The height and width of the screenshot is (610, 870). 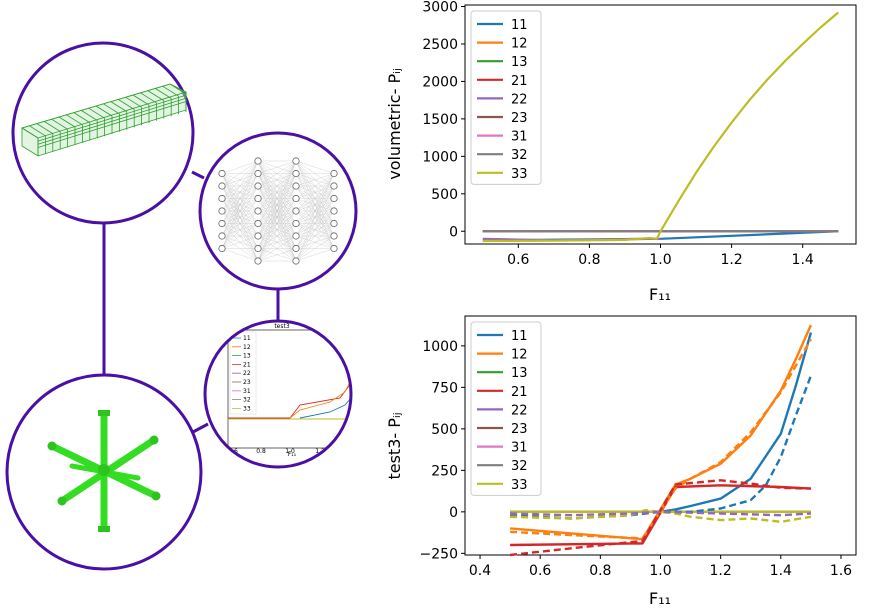 What do you see at coordinates (453, 232) in the screenshot?
I see `y-tick-label: 0` at bounding box center [453, 232].